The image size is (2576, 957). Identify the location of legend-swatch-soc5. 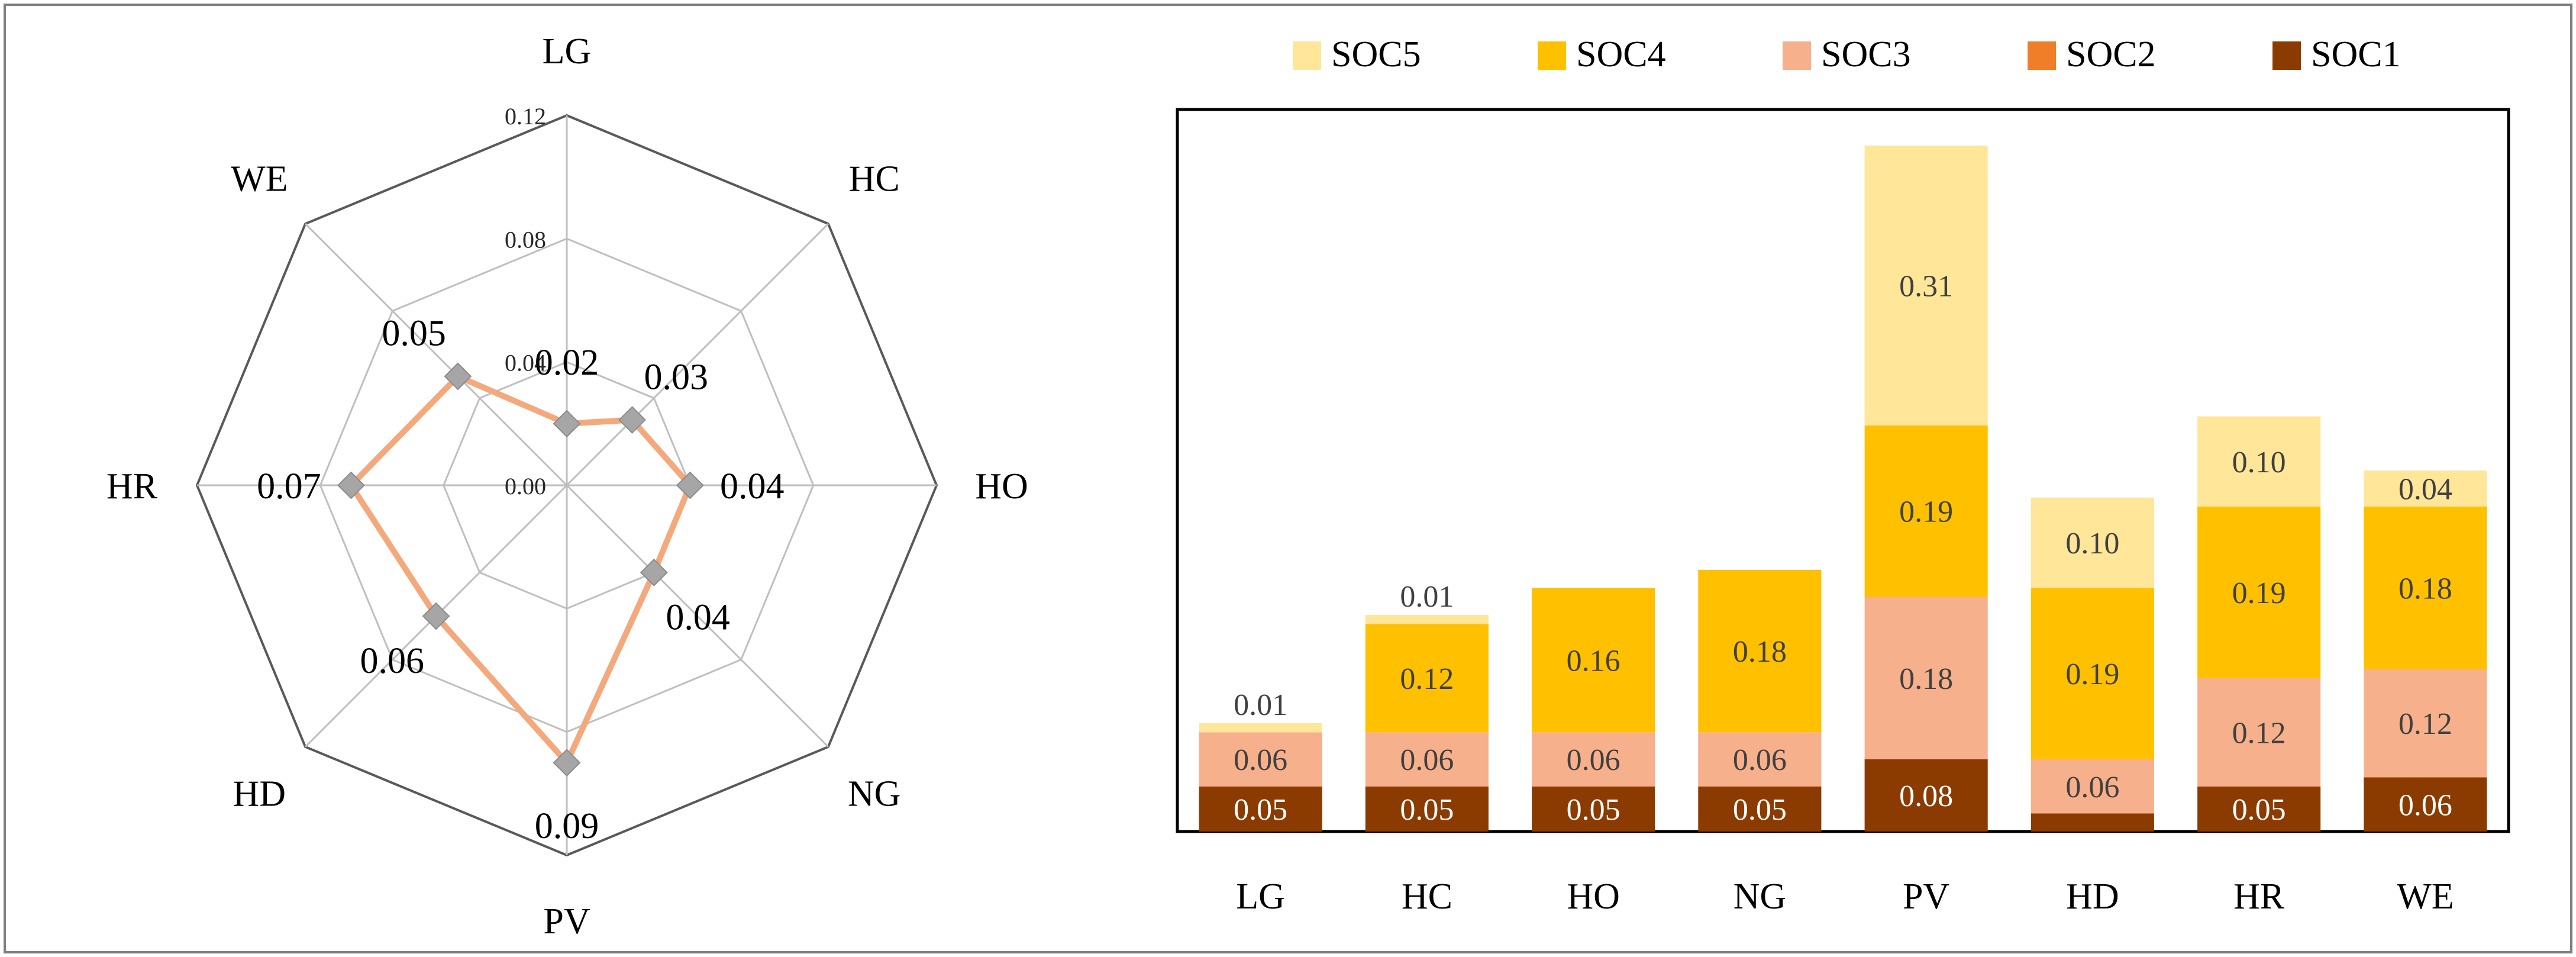
(1307, 55).